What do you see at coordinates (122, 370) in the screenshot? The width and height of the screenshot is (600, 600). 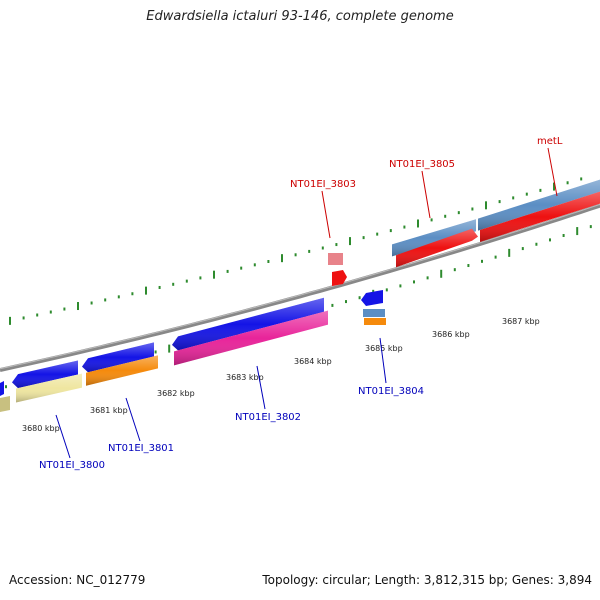 I see `cds-NT01EI_3801-shading` at bounding box center [122, 370].